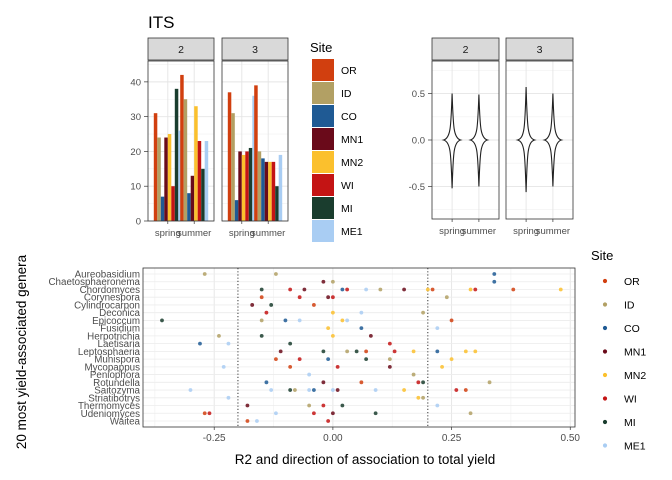 This screenshot has width=672, height=480. What do you see at coordinates (138, 222) in the screenshot?
I see `bar-y-tick-label: 0` at bounding box center [138, 222].